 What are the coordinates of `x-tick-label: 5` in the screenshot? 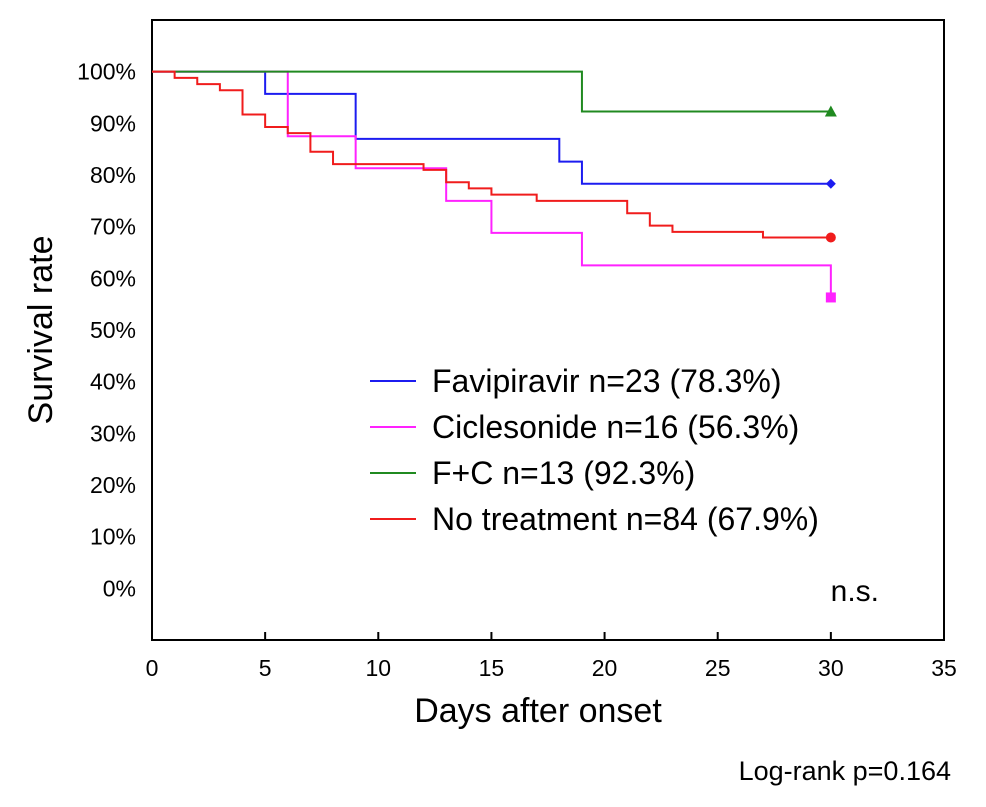 It's located at (265, 668).